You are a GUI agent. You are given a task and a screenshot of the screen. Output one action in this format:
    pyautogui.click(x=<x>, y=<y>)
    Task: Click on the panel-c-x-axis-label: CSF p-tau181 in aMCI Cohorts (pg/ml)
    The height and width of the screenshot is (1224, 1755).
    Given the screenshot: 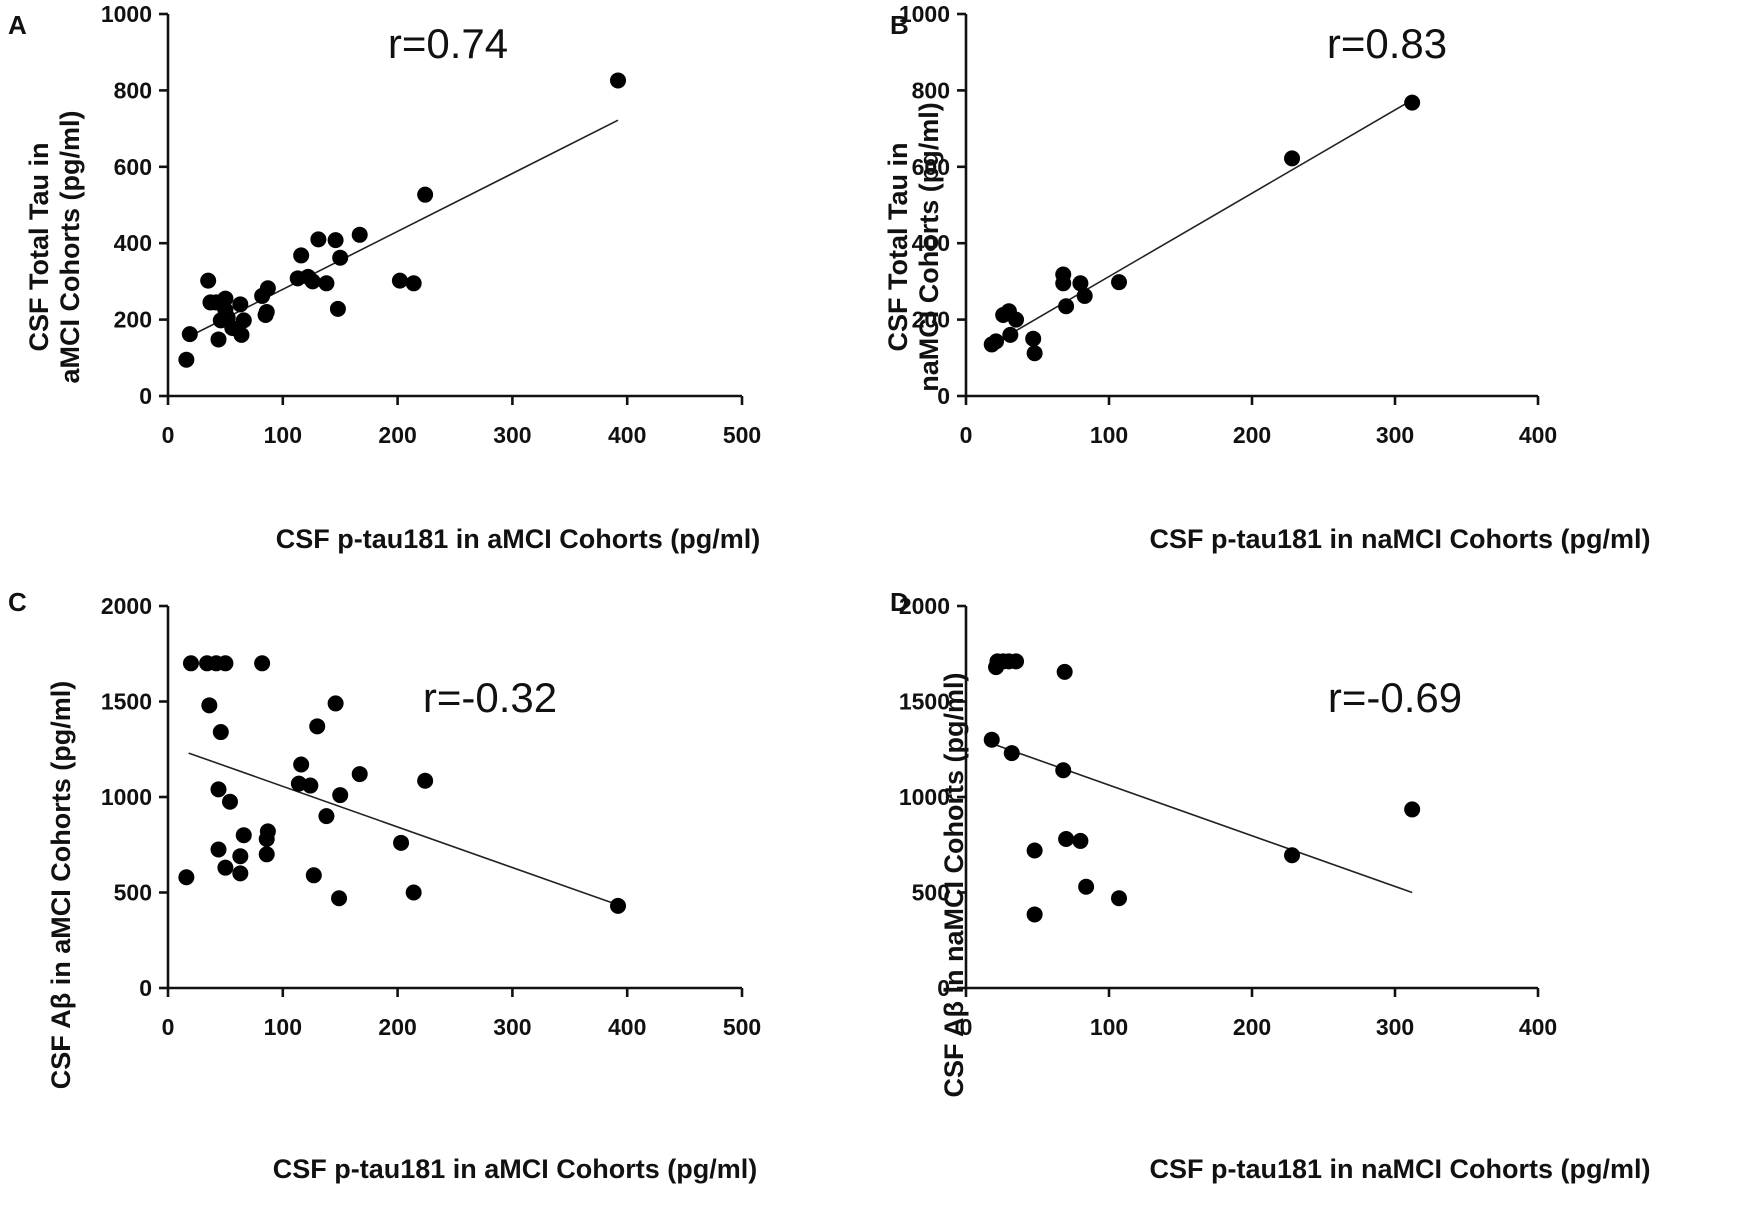 What is the action you would take?
    pyautogui.click(x=515, y=1169)
    